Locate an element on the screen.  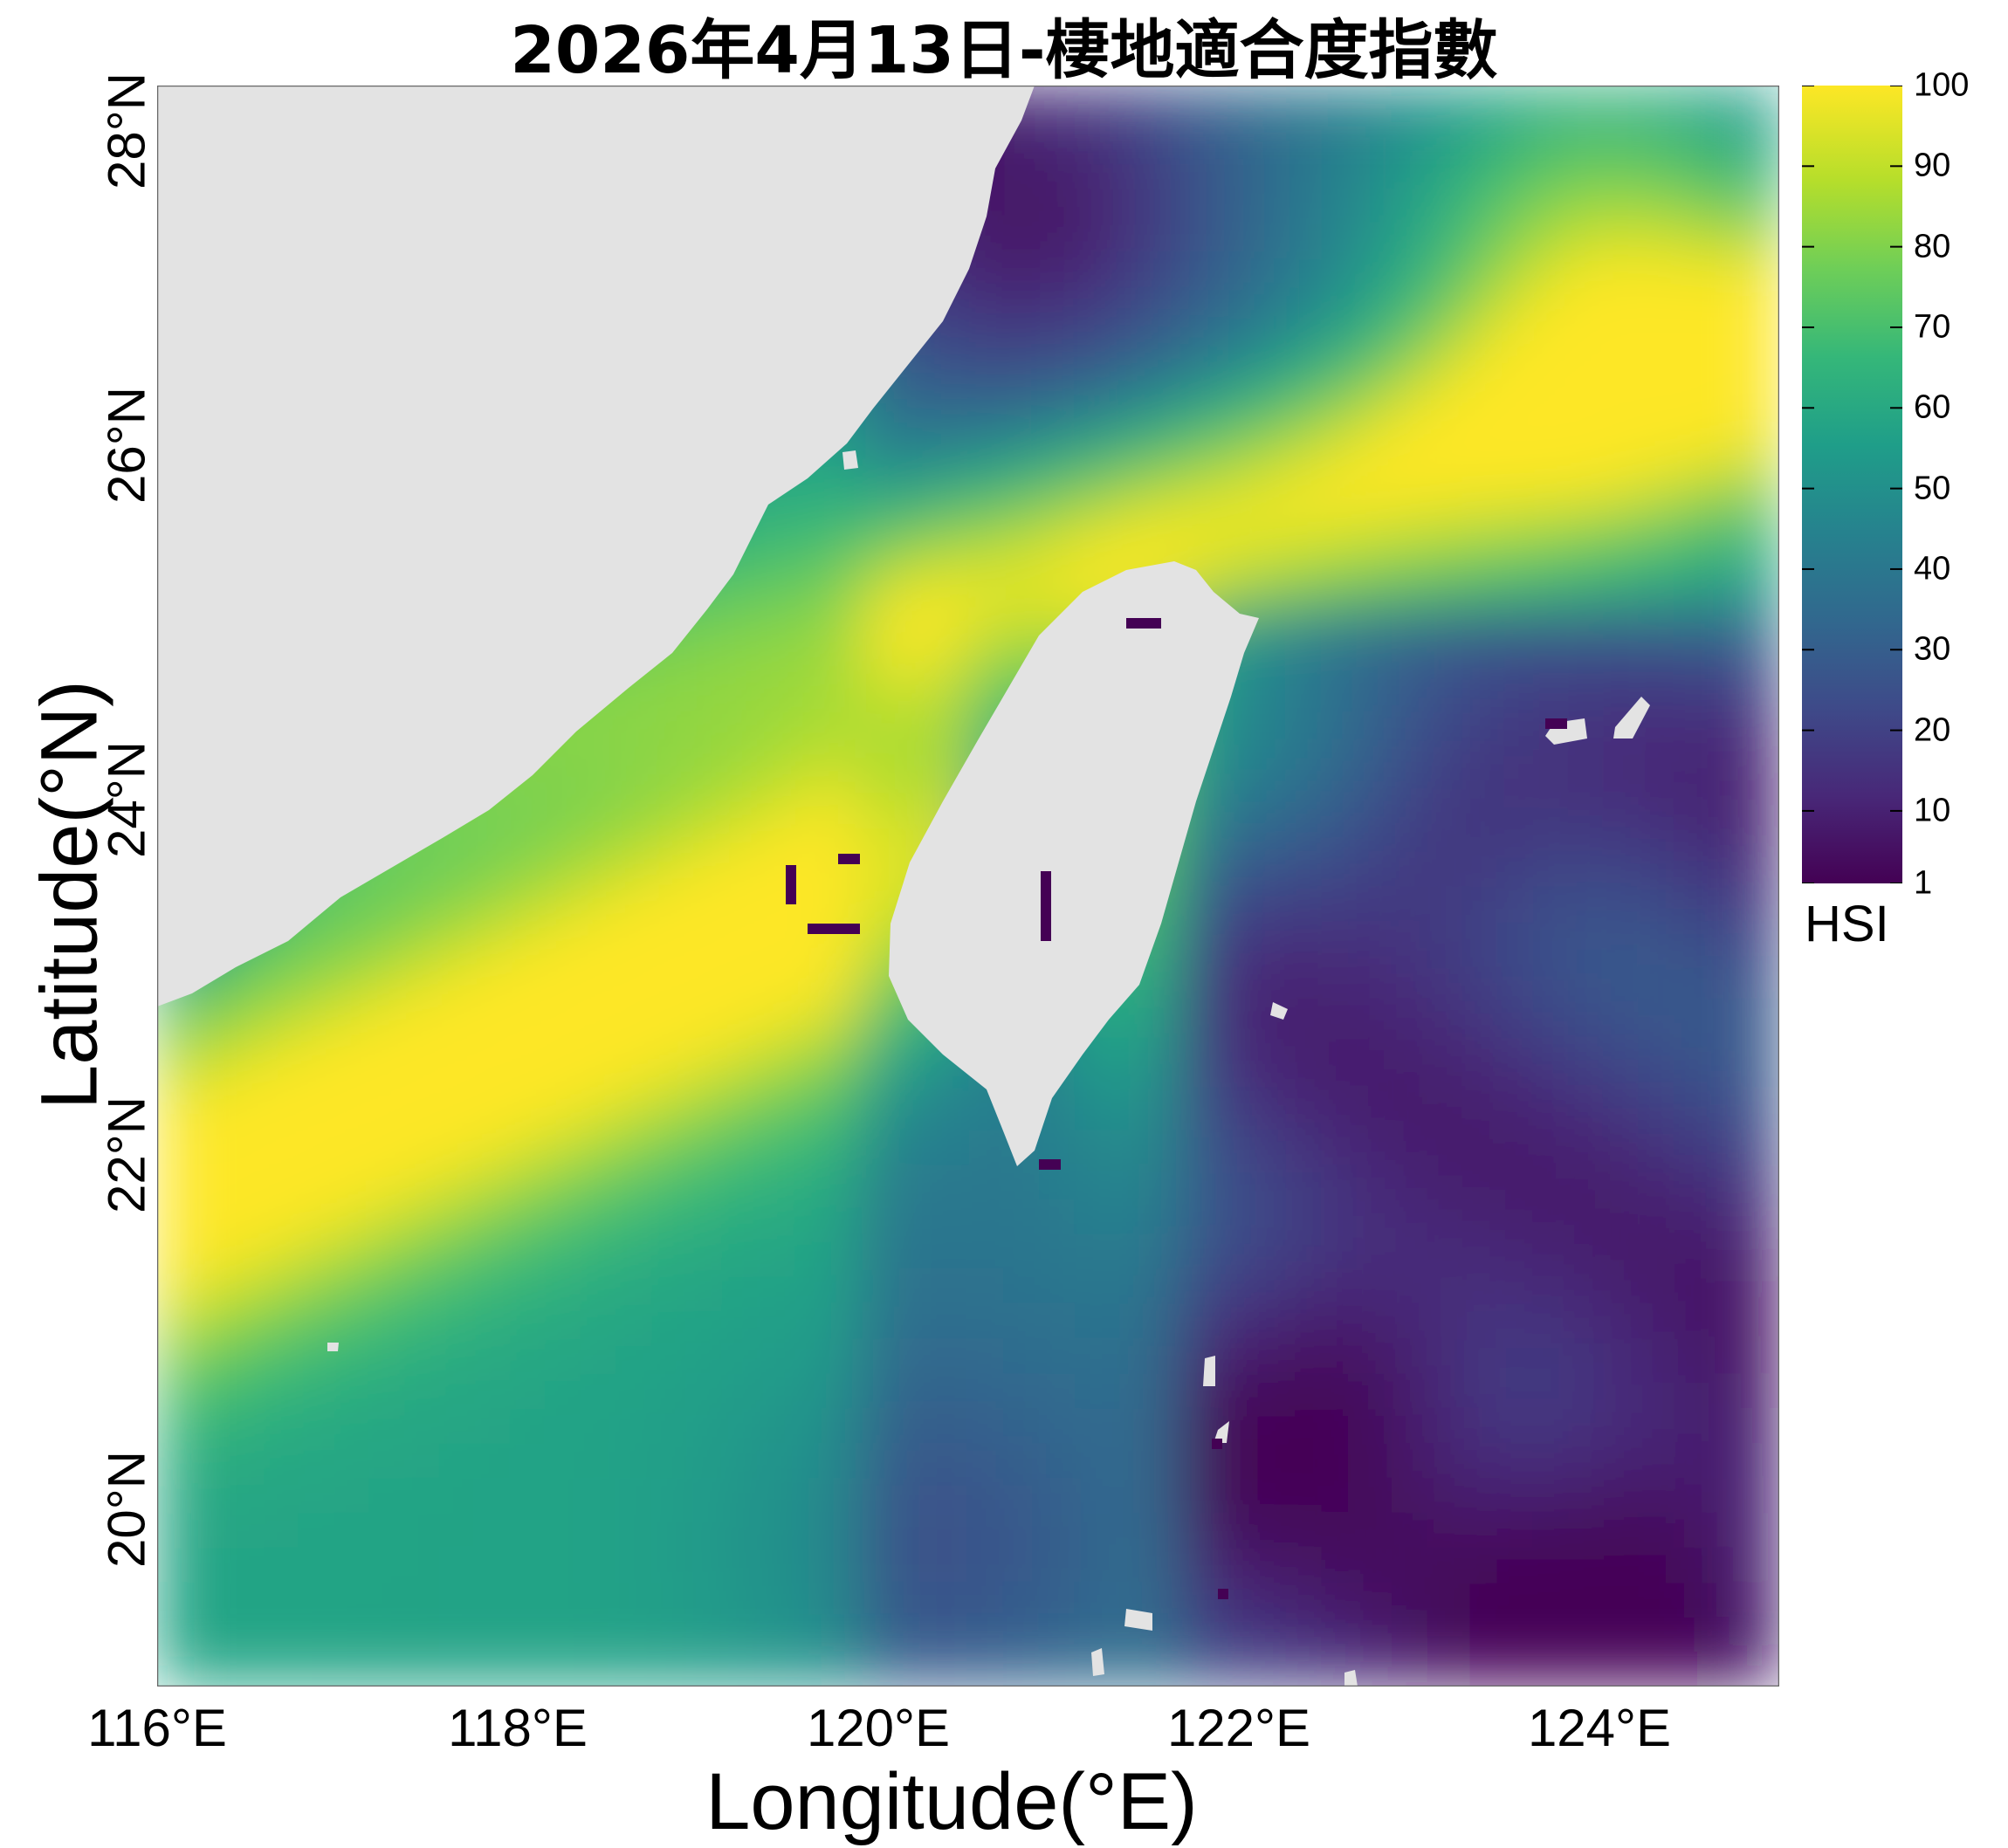
y-tick-label: 22°N is located at coordinates (127, 1155).